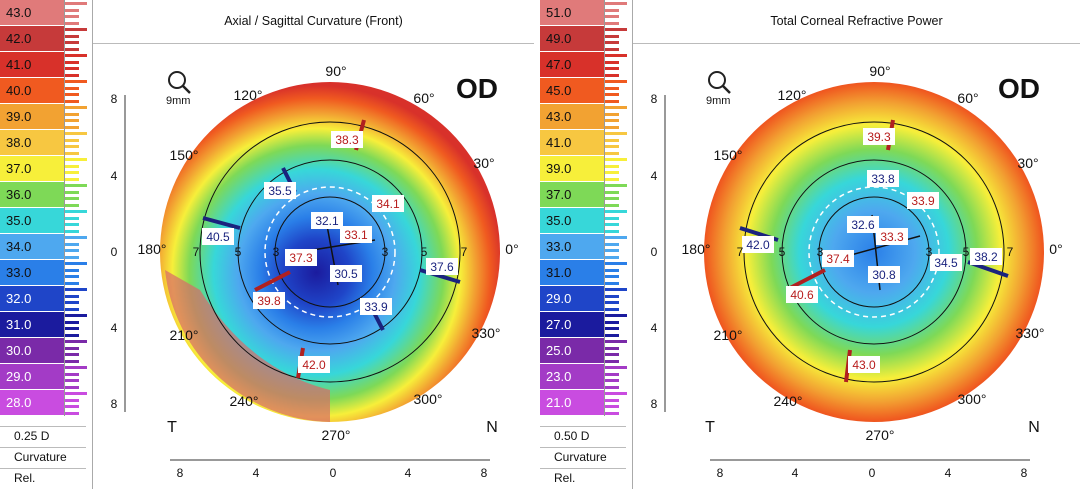 The image size is (1080, 489). Describe the element at coordinates (32, 351) in the screenshot. I see `scale-value: 30.0` at that location.